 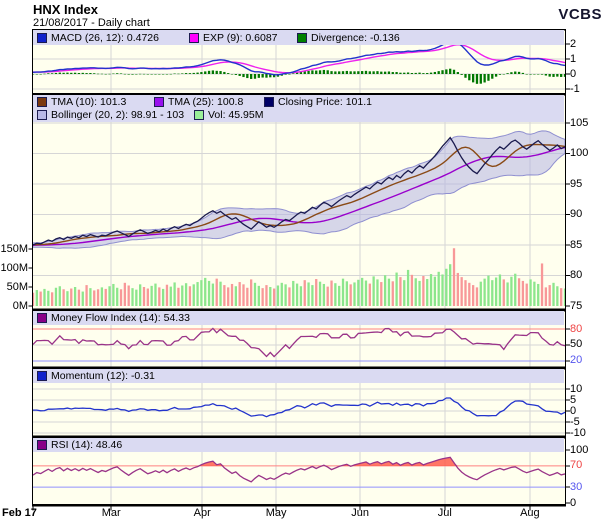 I want to click on macd-swatch, so click(x=42, y=37).